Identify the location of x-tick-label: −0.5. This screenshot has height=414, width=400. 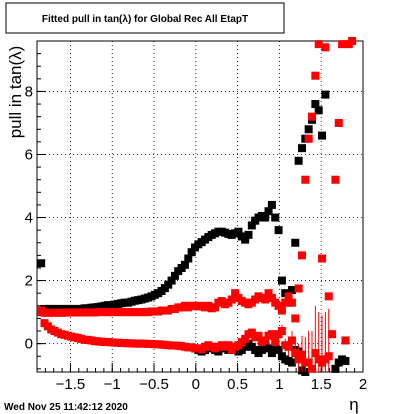
(154, 384).